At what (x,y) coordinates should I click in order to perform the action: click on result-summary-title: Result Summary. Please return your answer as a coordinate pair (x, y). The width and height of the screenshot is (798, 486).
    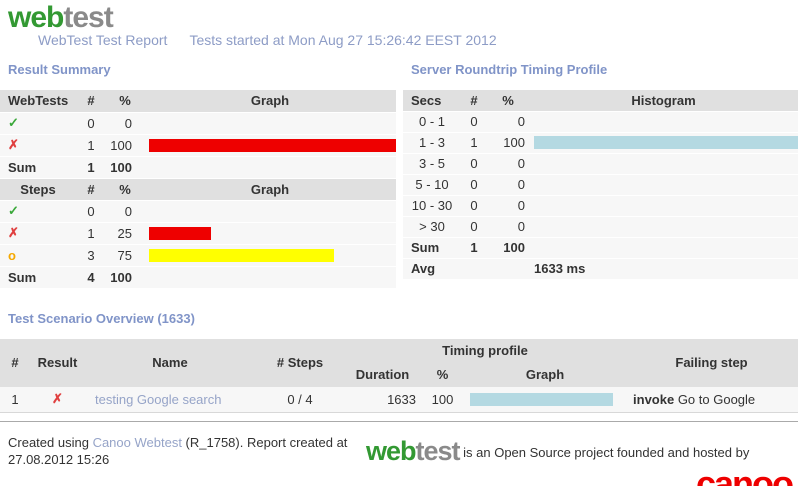
    Looking at the image, I should click on (59, 69).